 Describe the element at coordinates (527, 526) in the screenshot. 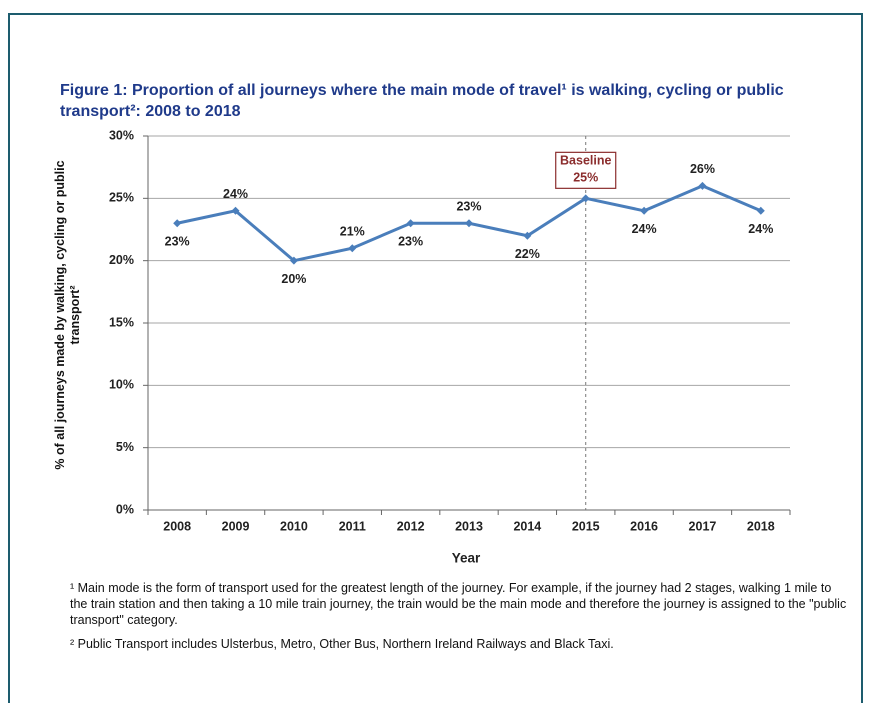

I see `x-tick-label: 2014` at that location.